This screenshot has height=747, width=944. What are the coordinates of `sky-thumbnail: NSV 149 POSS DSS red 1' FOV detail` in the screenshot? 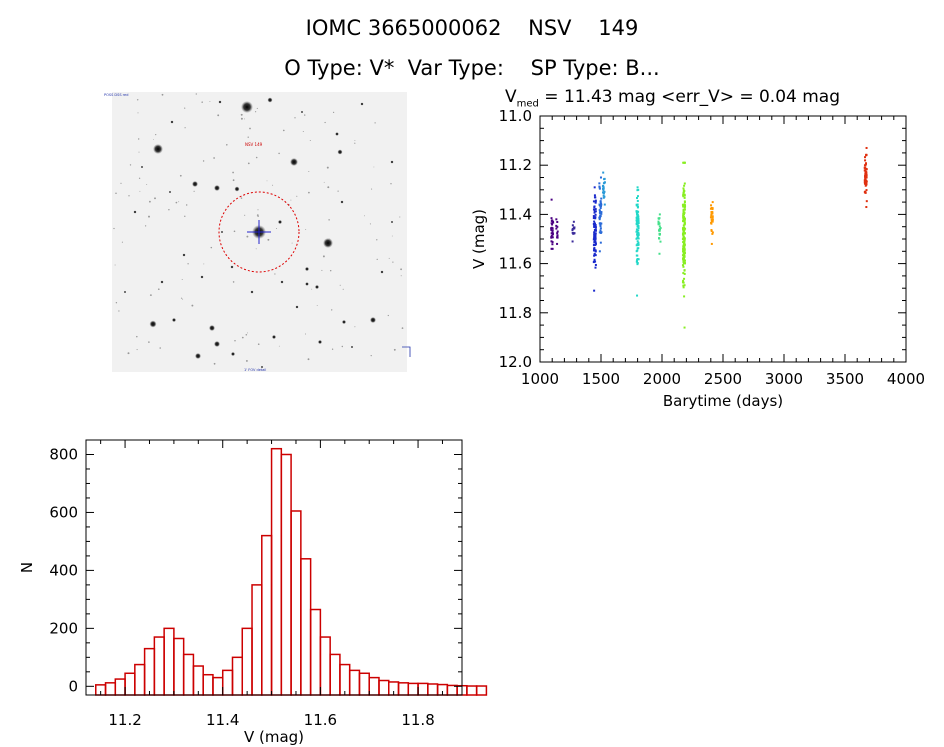 It's located at (257, 232).